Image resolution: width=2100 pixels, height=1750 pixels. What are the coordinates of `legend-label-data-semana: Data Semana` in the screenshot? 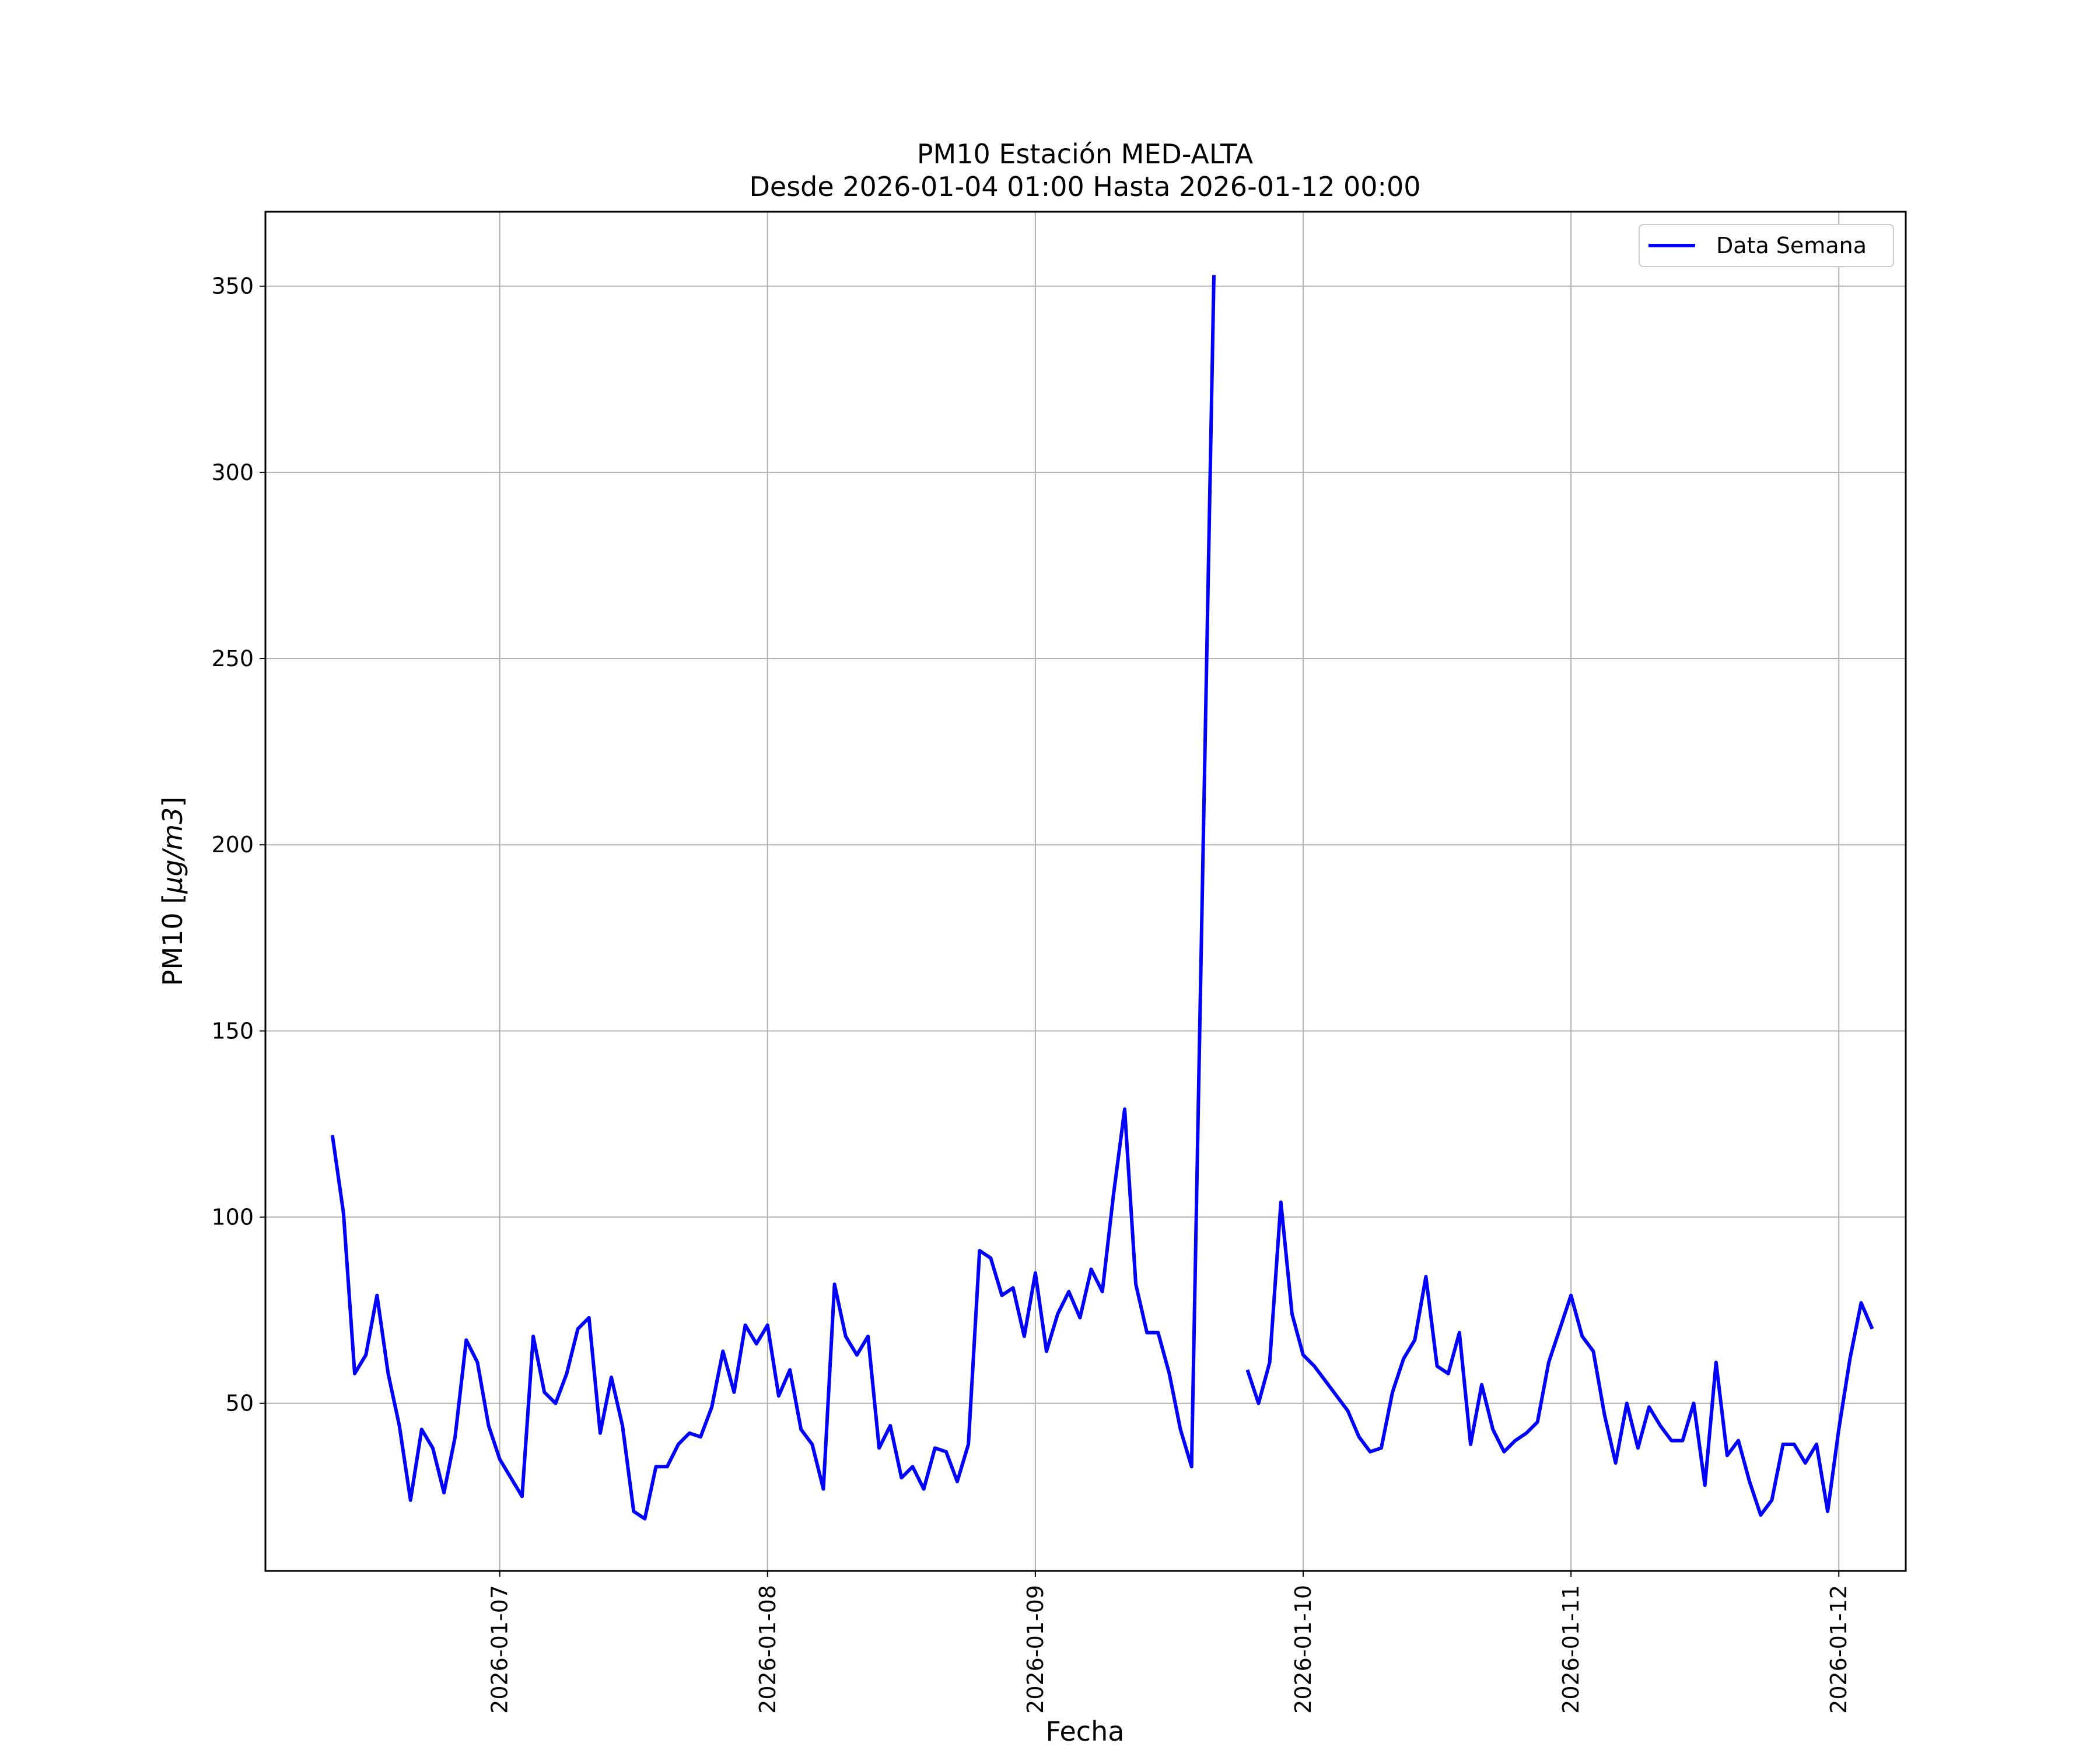 It's located at (1791, 245).